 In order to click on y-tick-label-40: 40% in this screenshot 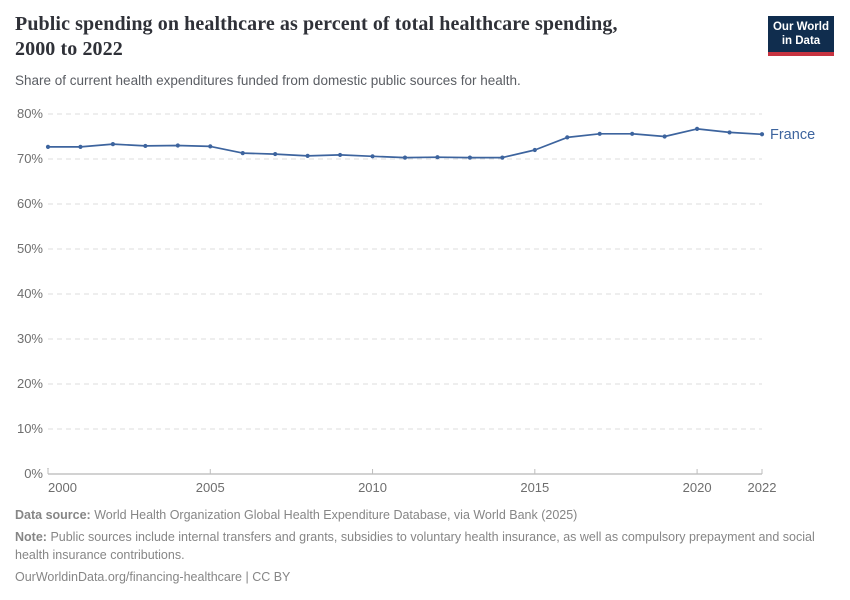, I will do `click(30, 293)`.